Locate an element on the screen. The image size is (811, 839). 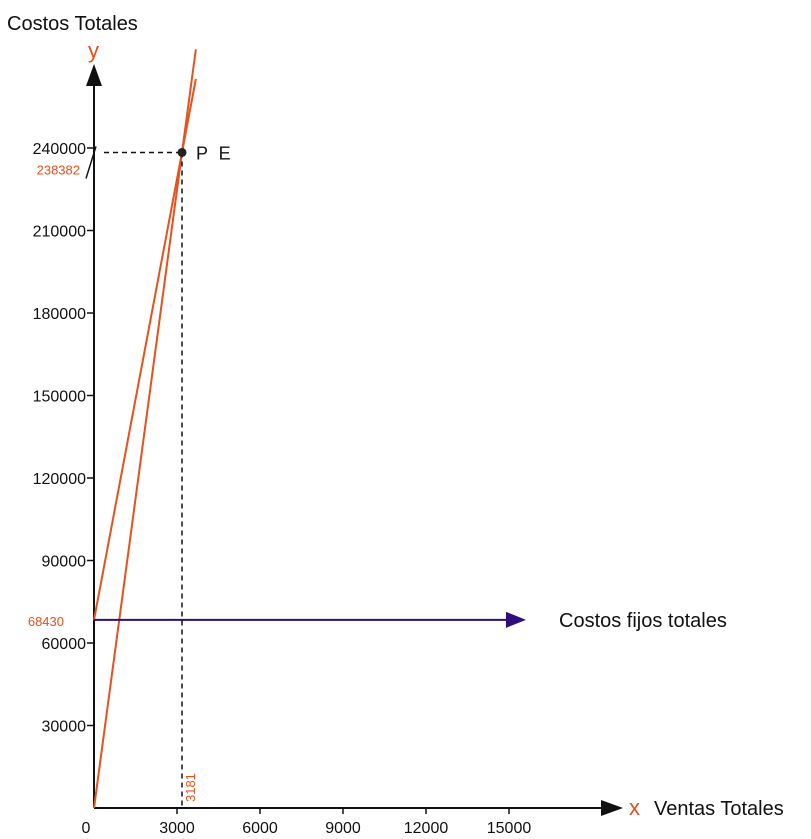
y-axis-letter: y is located at coordinates (93, 50).